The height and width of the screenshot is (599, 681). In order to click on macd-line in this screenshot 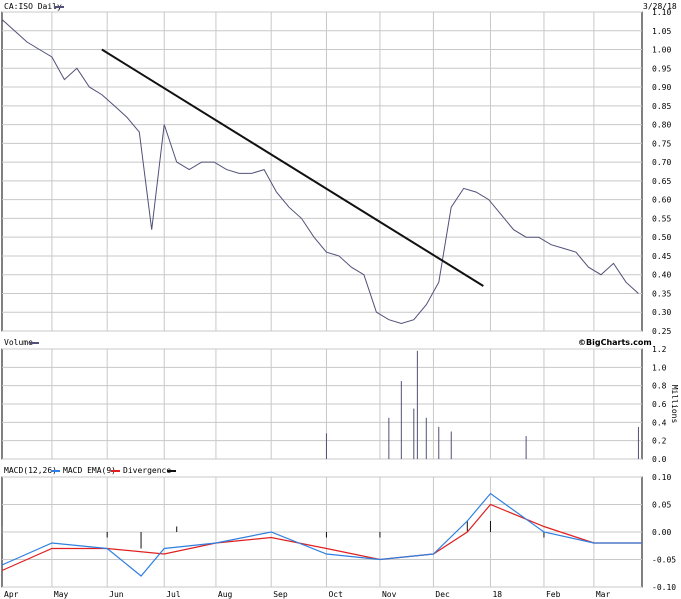, I will do `click(321, 534)`.